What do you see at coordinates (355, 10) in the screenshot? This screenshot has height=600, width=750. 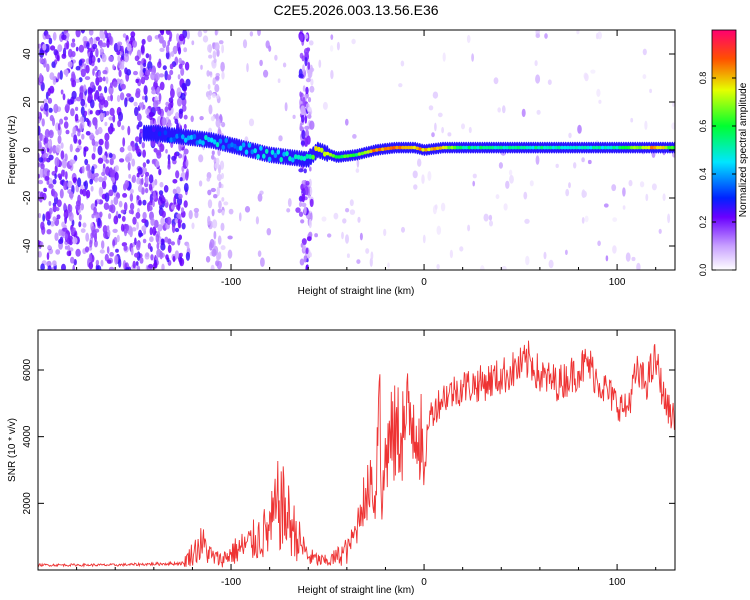 I see `chart-title: C2E5.2026.003.13.56.E36` at bounding box center [355, 10].